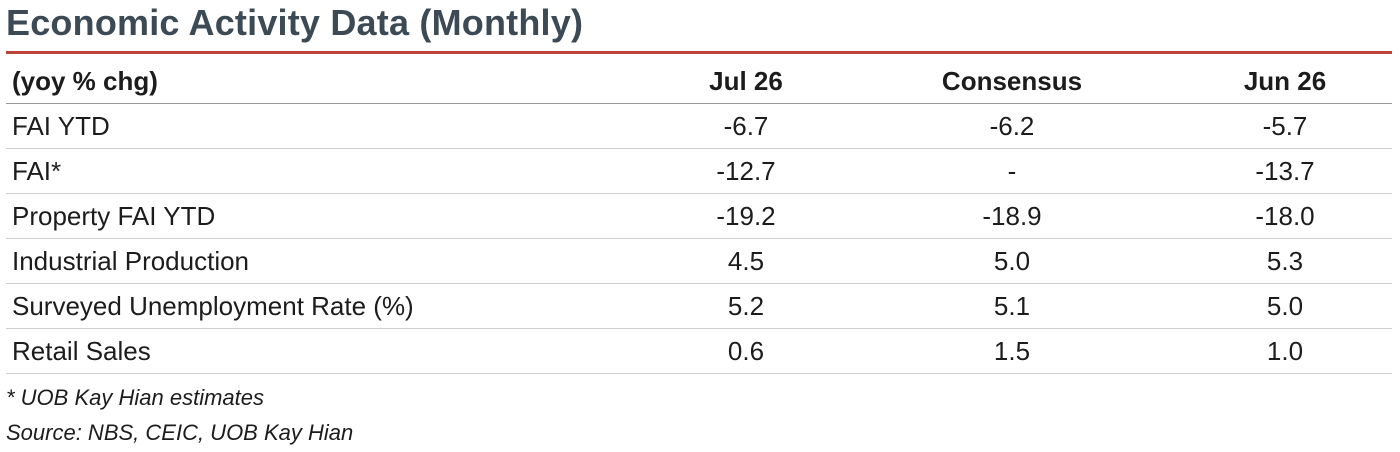 This screenshot has width=1400, height=452. Describe the element at coordinates (746, 216) in the screenshot. I see `cell-jul-26: -19.2` at that location.